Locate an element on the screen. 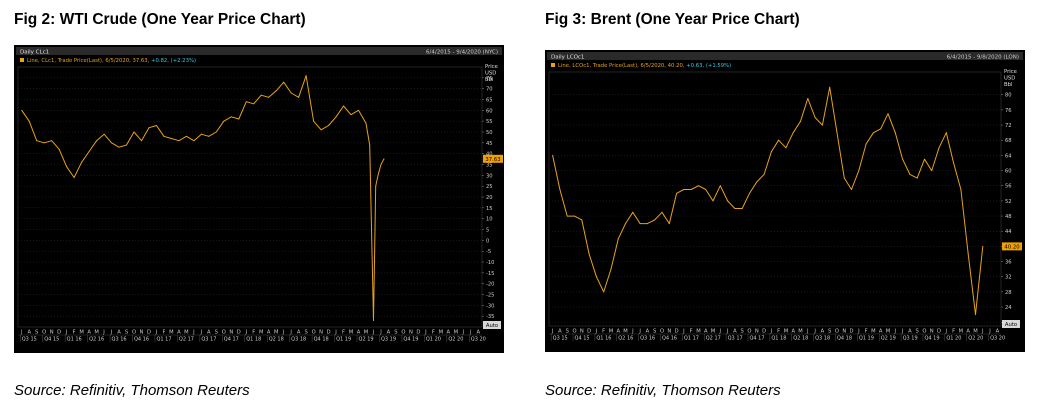  x-quarter-label: Q4 16 is located at coordinates (141, 340).